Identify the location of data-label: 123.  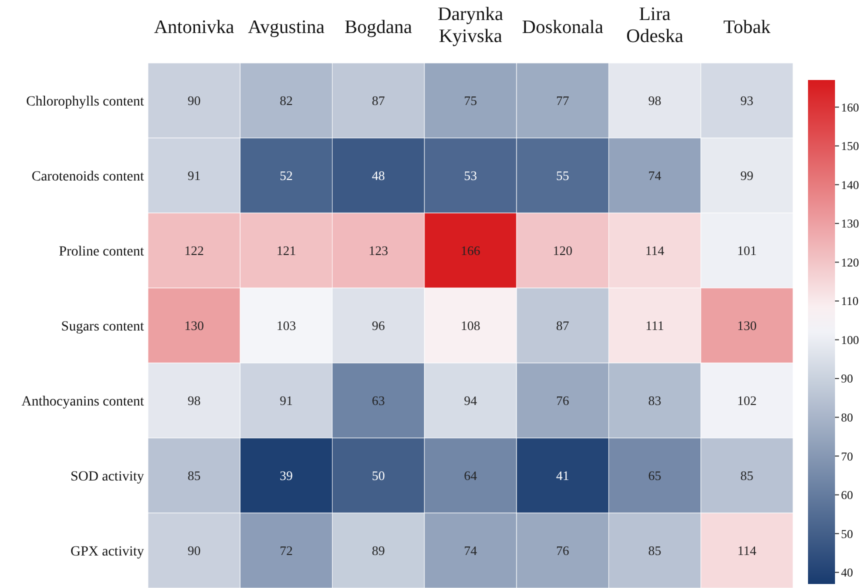
(378, 250).